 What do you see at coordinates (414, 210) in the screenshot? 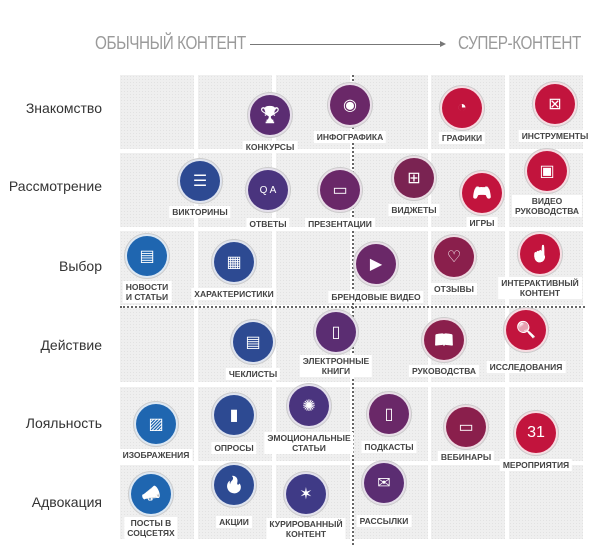
I see `content-type-label: ВИДЖЕТЫ` at bounding box center [414, 210].